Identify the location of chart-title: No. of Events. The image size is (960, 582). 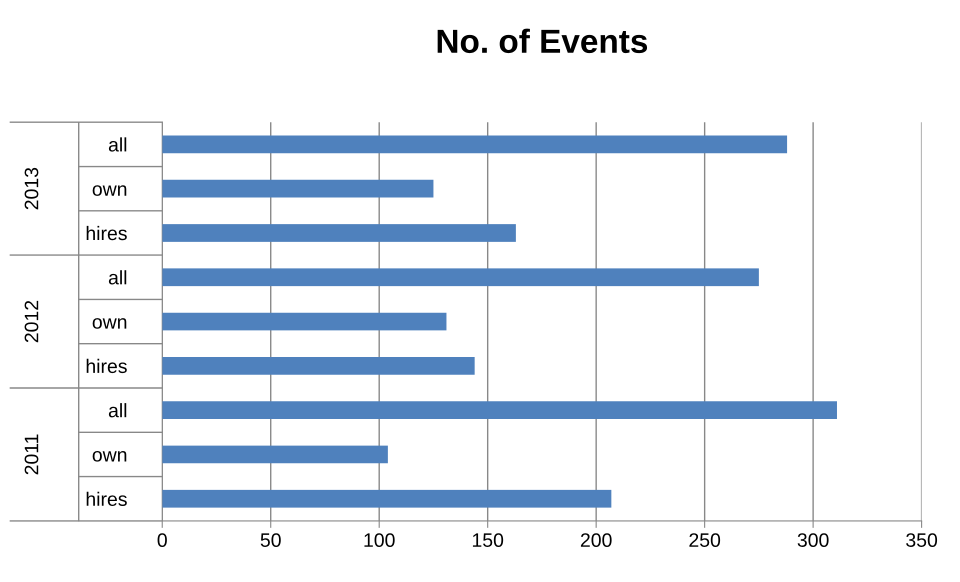
(543, 41).